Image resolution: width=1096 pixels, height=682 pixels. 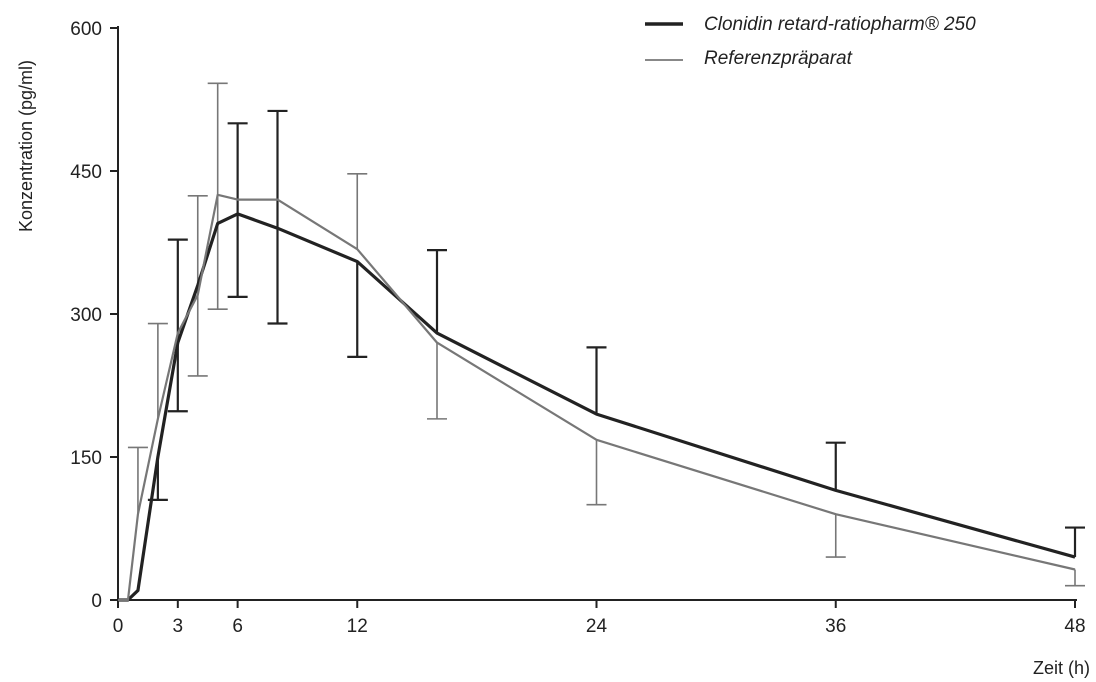 What do you see at coordinates (835, 626) in the screenshot?
I see `x-tick-label: 36` at bounding box center [835, 626].